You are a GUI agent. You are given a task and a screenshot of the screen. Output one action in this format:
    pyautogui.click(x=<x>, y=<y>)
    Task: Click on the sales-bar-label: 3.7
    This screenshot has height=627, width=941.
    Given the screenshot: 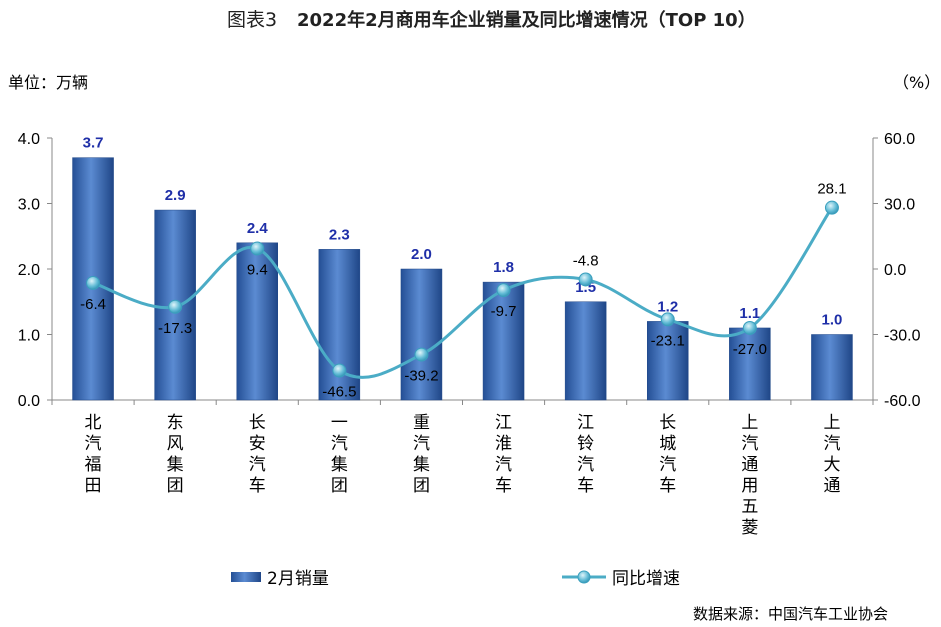 What is the action you would take?
    pyautogui.click(x=93, y=143)
    